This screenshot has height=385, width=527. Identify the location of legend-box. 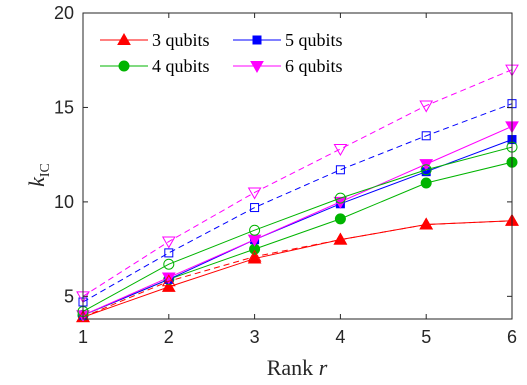
(237, 53).